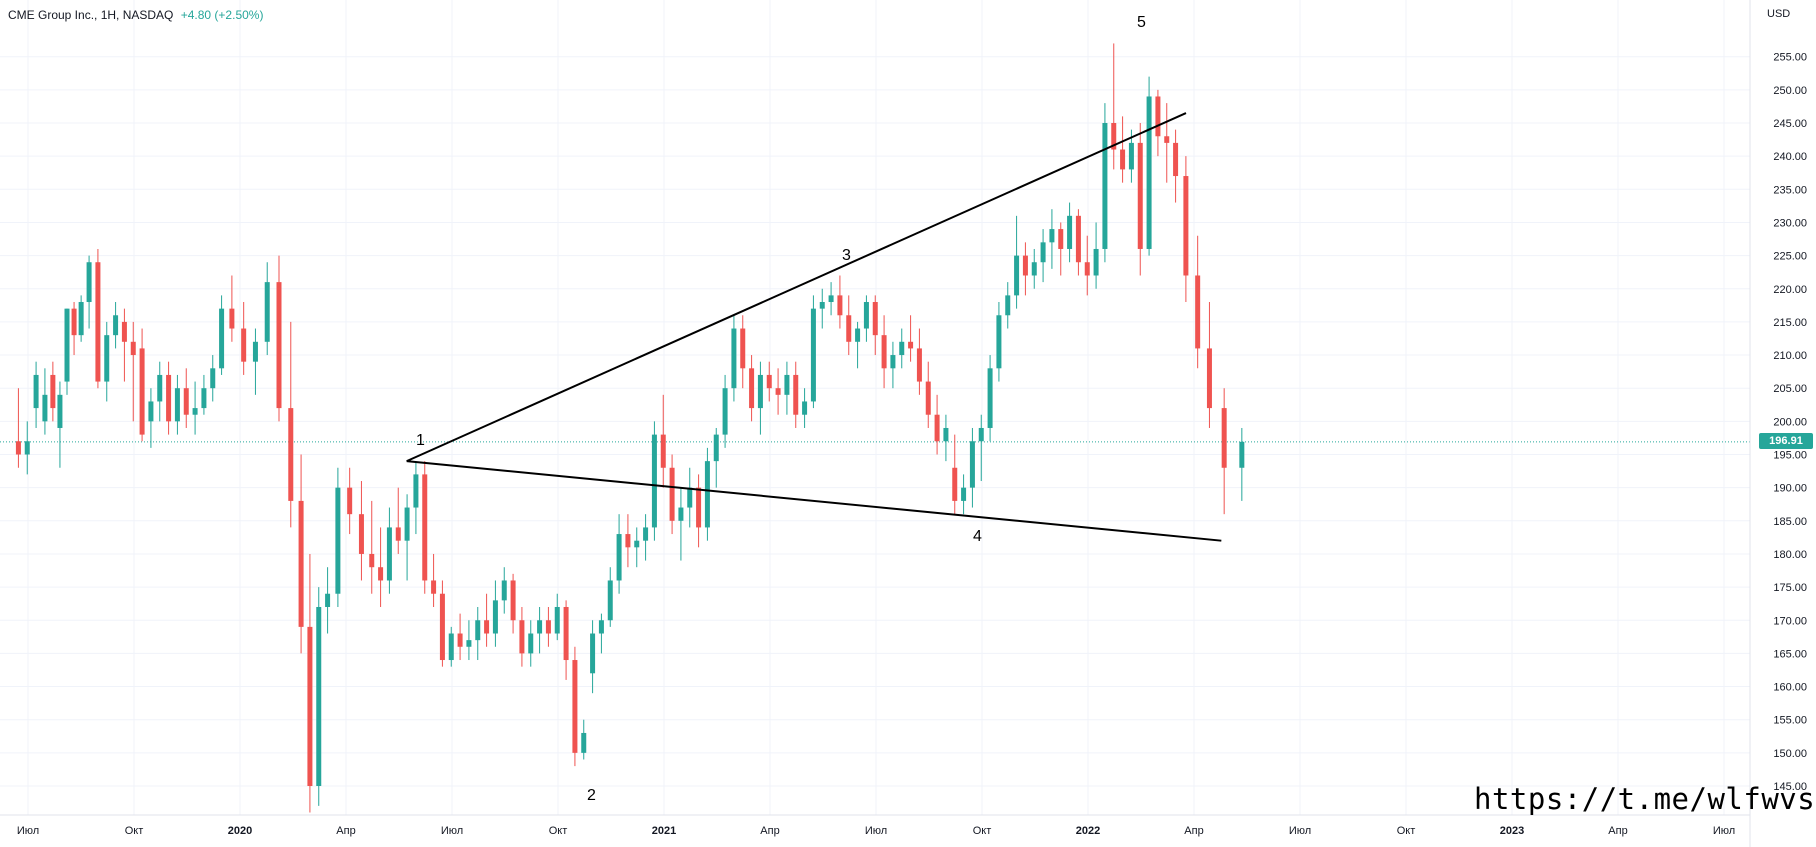  Describe the element at coordinates (452, 831) in the screenshot. I see `x-tick-label: Июл` at that location.